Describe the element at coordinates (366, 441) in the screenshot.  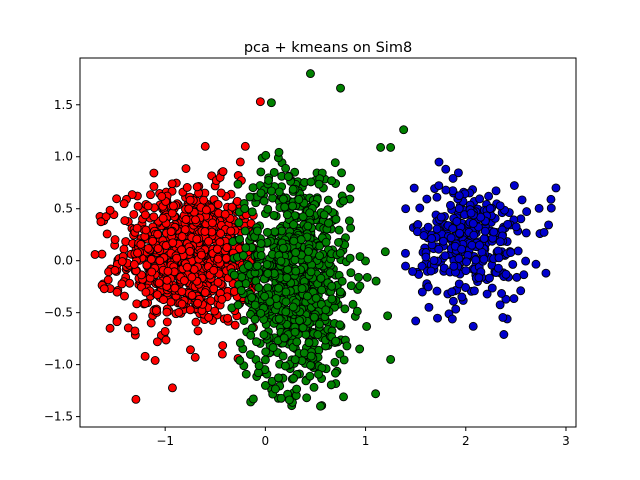
I see `x-tick-label: 1` at that location.